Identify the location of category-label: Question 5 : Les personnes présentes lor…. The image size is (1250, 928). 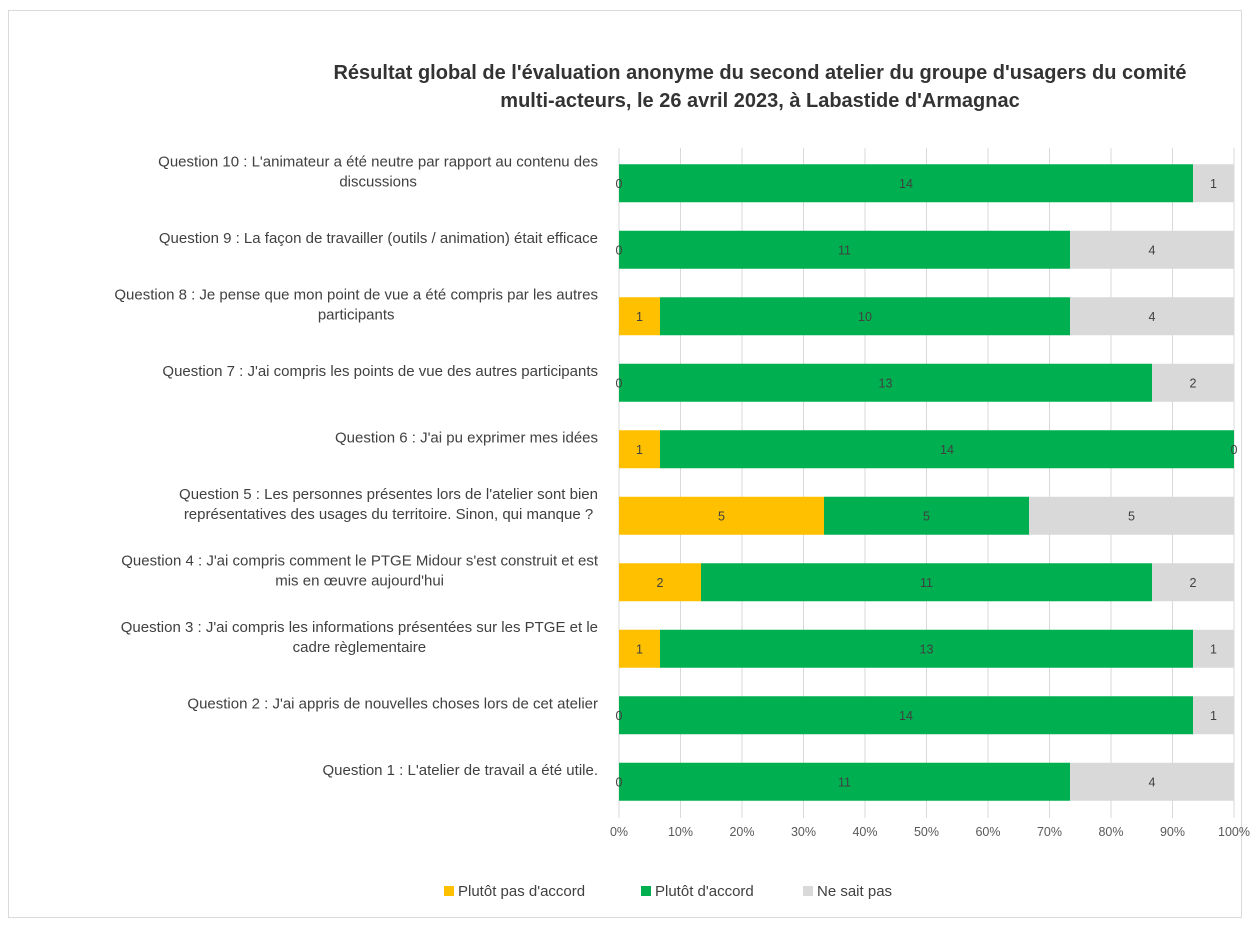
(388, 494).